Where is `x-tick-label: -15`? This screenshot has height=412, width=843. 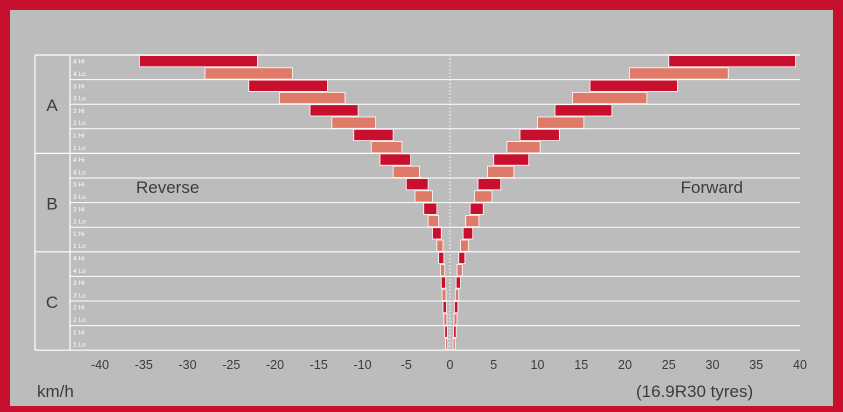
x-tick-label: -15 is located at coordinates (319, 365).